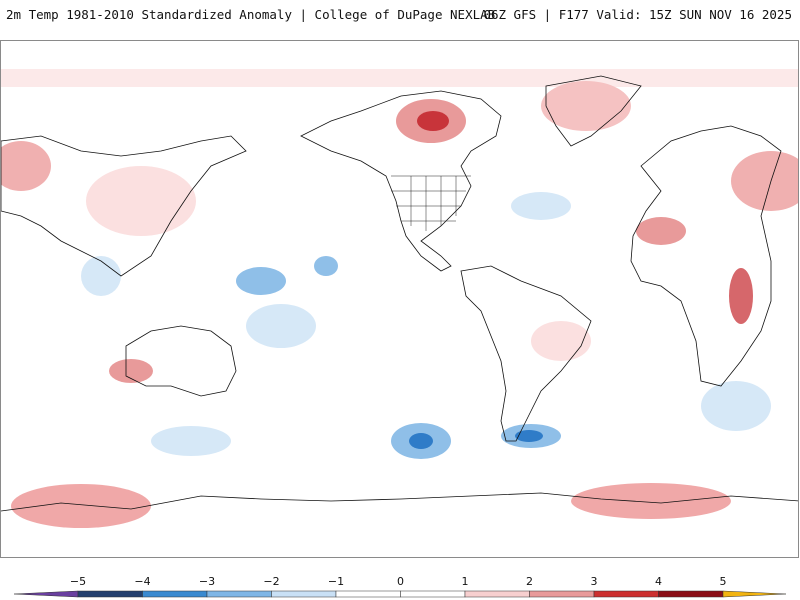 The height and width of the screenshot is (600, 800). I want to click on australia-outline, so click(181, 361).